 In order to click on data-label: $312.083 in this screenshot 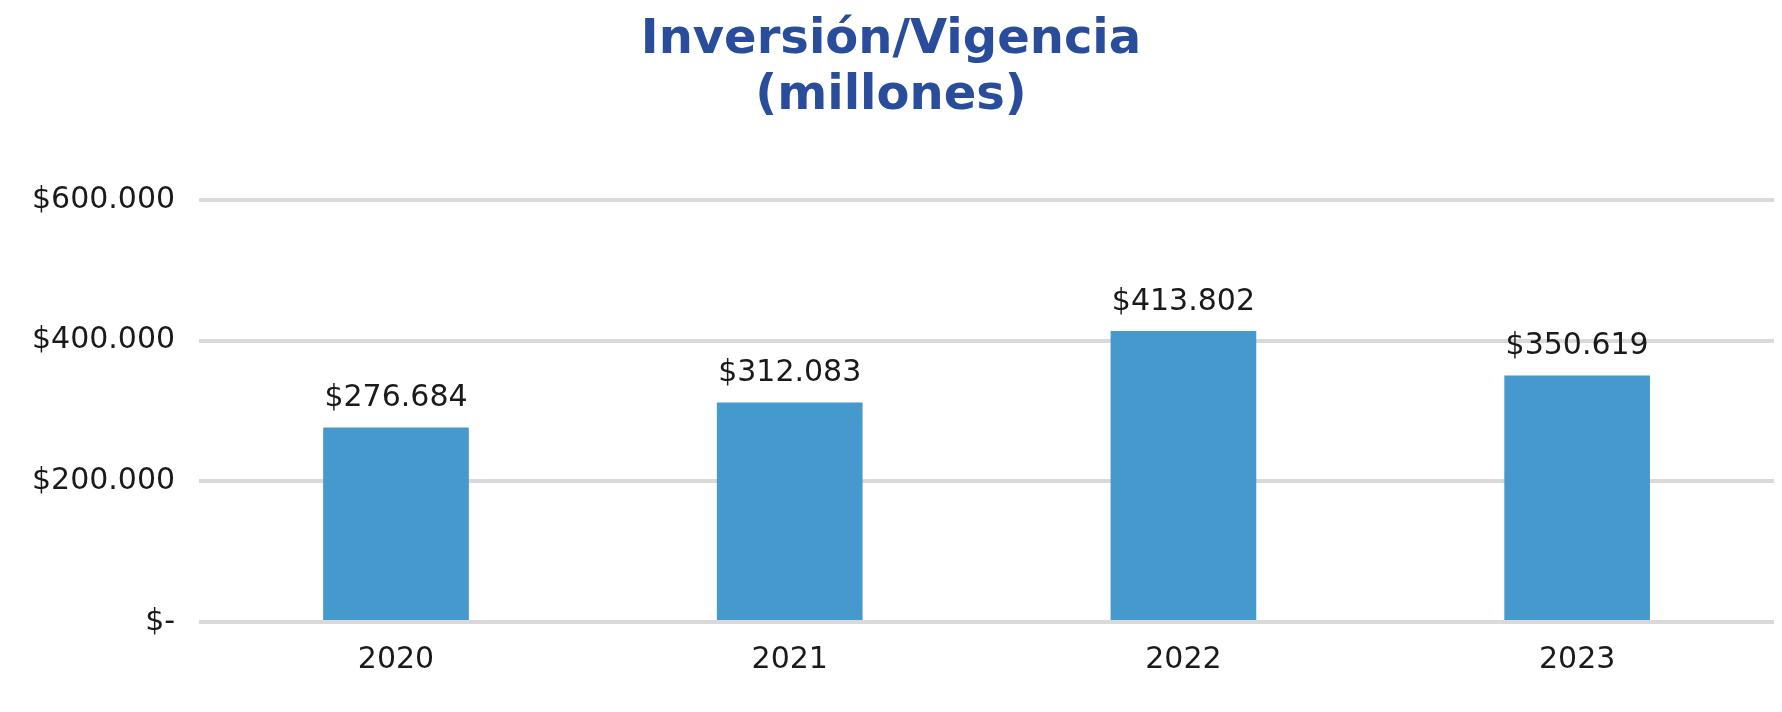, I will do `click(790, 371)`.